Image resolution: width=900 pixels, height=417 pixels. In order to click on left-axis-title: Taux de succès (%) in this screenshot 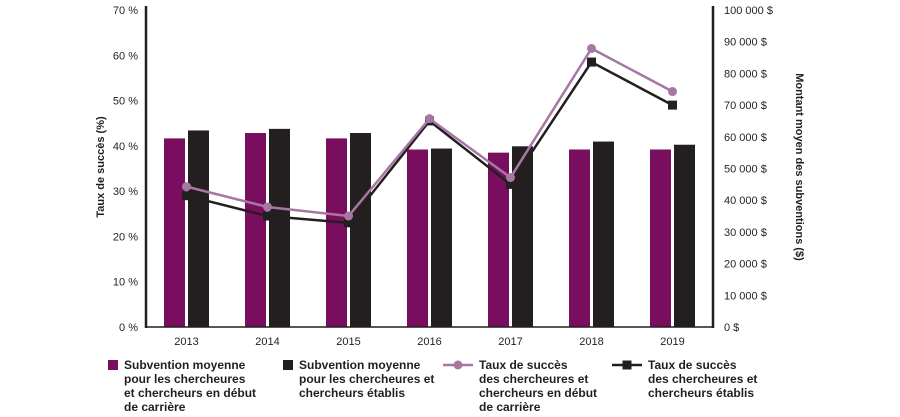, I will do `click(101, 167)`.